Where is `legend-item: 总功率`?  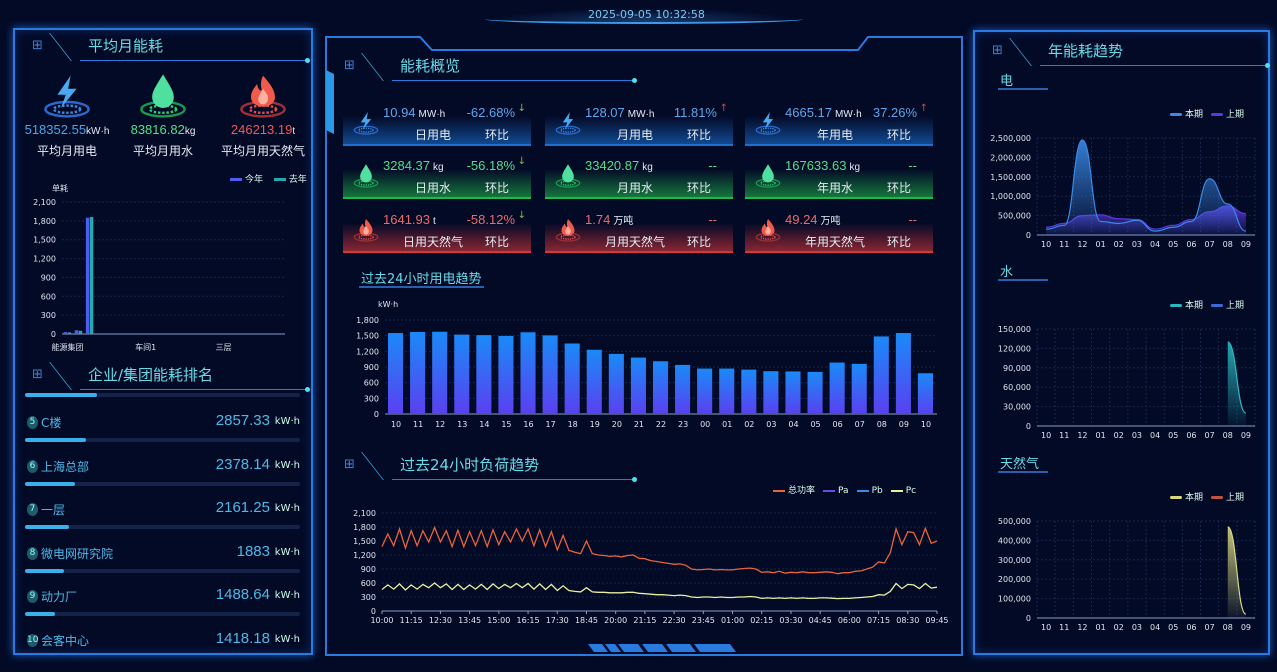
legend-item: 总功率 is located at coordinates (790, 491).